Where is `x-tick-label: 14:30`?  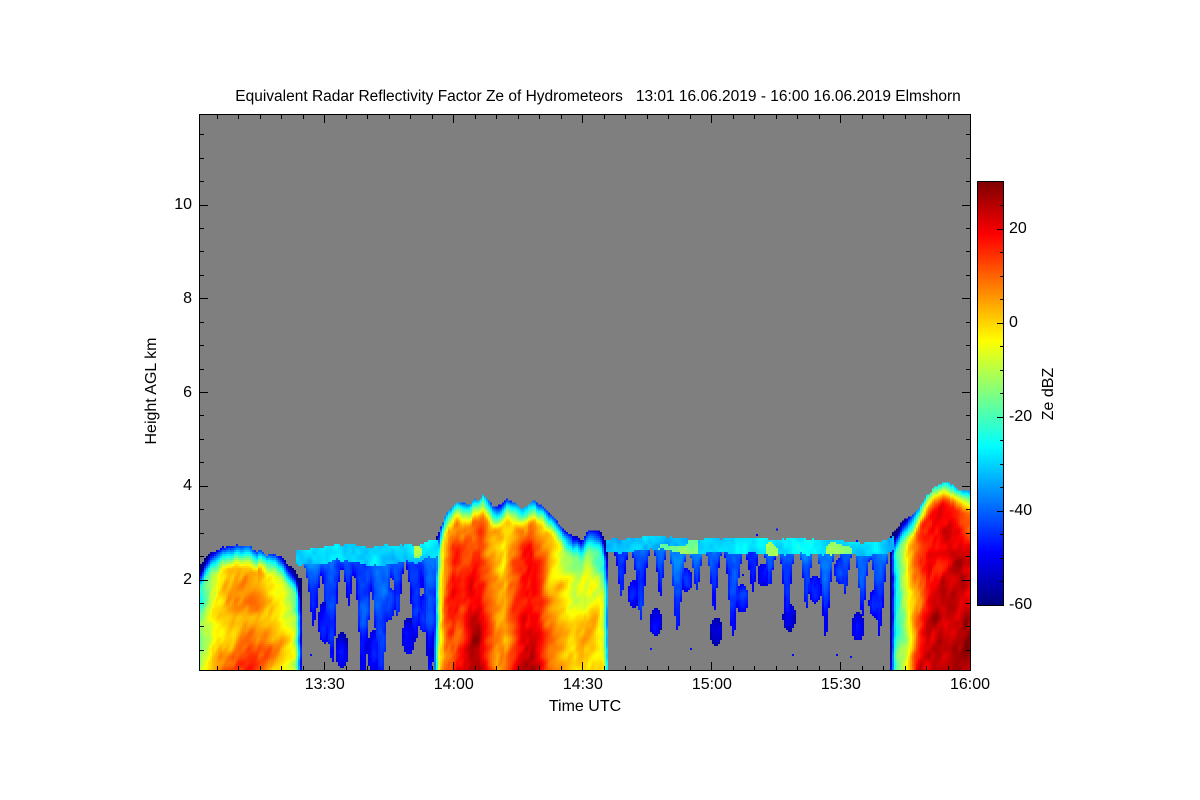
x-tick-label: 14:30 is located at coordinates (582, 684).